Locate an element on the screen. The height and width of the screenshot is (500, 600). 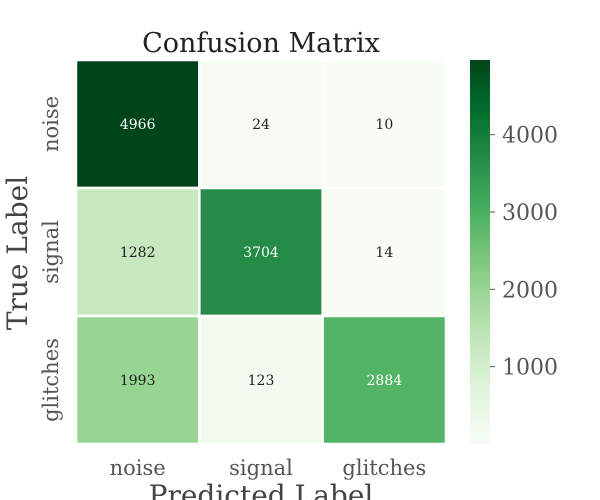
y-tick-labels: noise signal glitches is located at coordinates (51, 259).